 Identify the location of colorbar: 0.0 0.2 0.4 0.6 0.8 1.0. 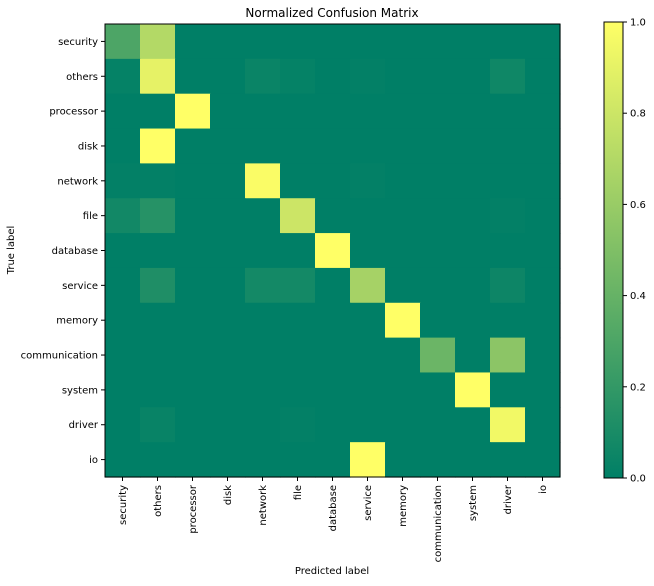
(624, 251).